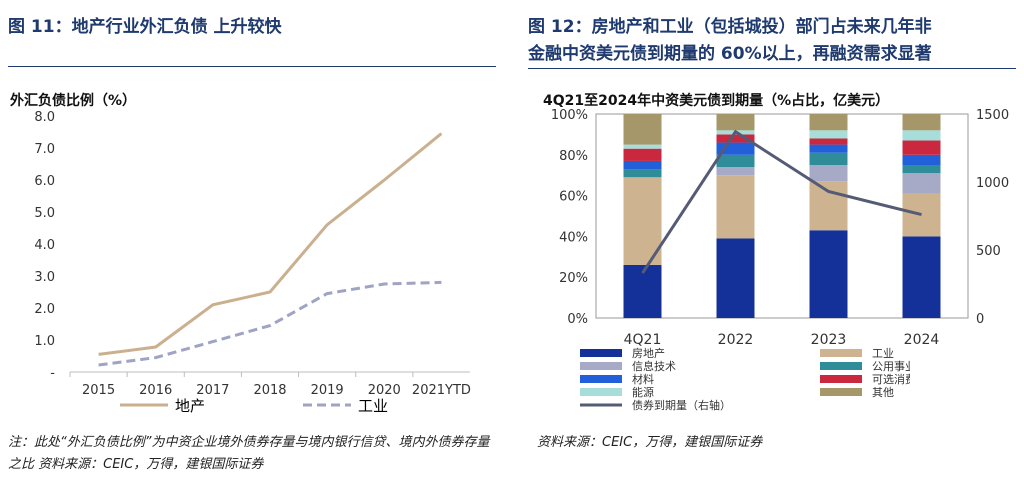  Describe the element at coordinates (654, 366) in the screenshot. I see `legend-label: 信息技术` at that location.